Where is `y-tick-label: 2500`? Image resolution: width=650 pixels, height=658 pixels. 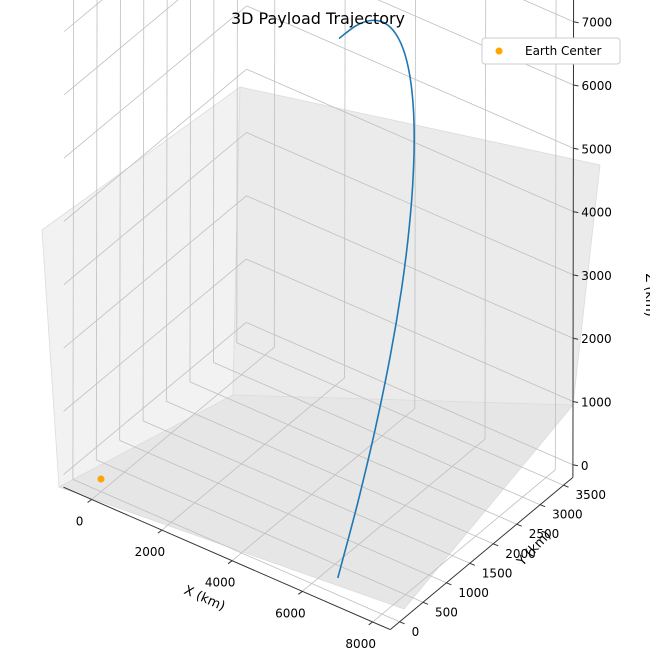 y-tick-label: 2500 is located at coordinates (544, 534).